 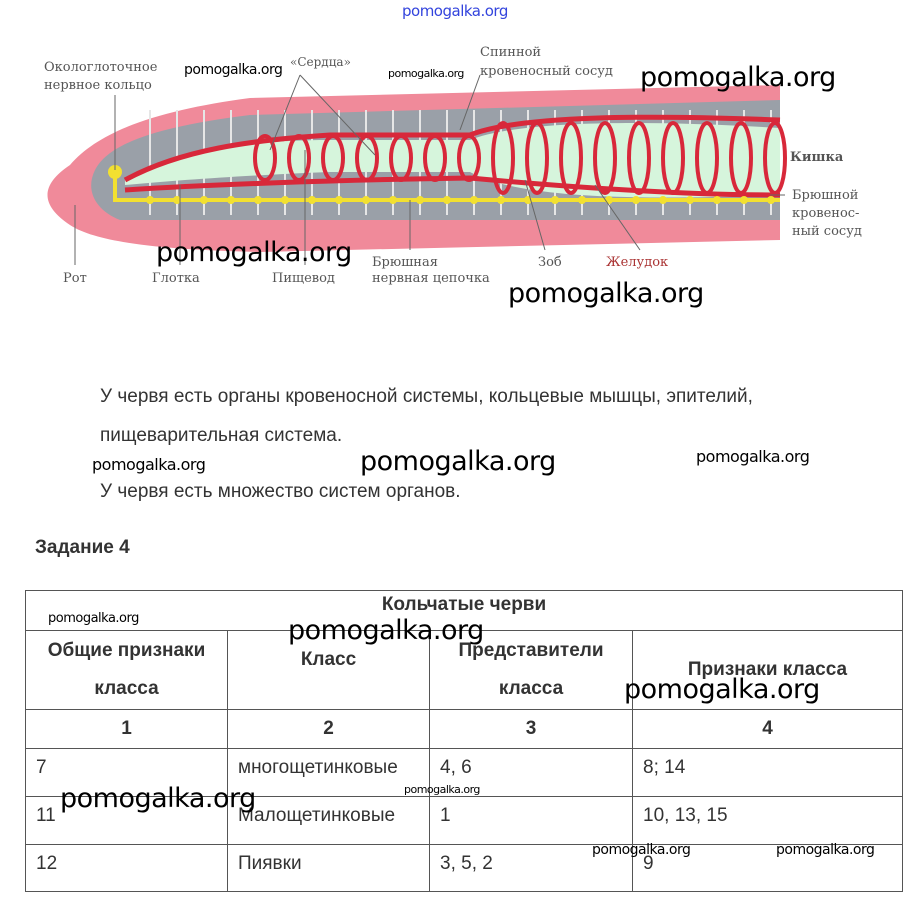 I want to click on header-general: Общие признаки класса, so click(x=126, y=670).